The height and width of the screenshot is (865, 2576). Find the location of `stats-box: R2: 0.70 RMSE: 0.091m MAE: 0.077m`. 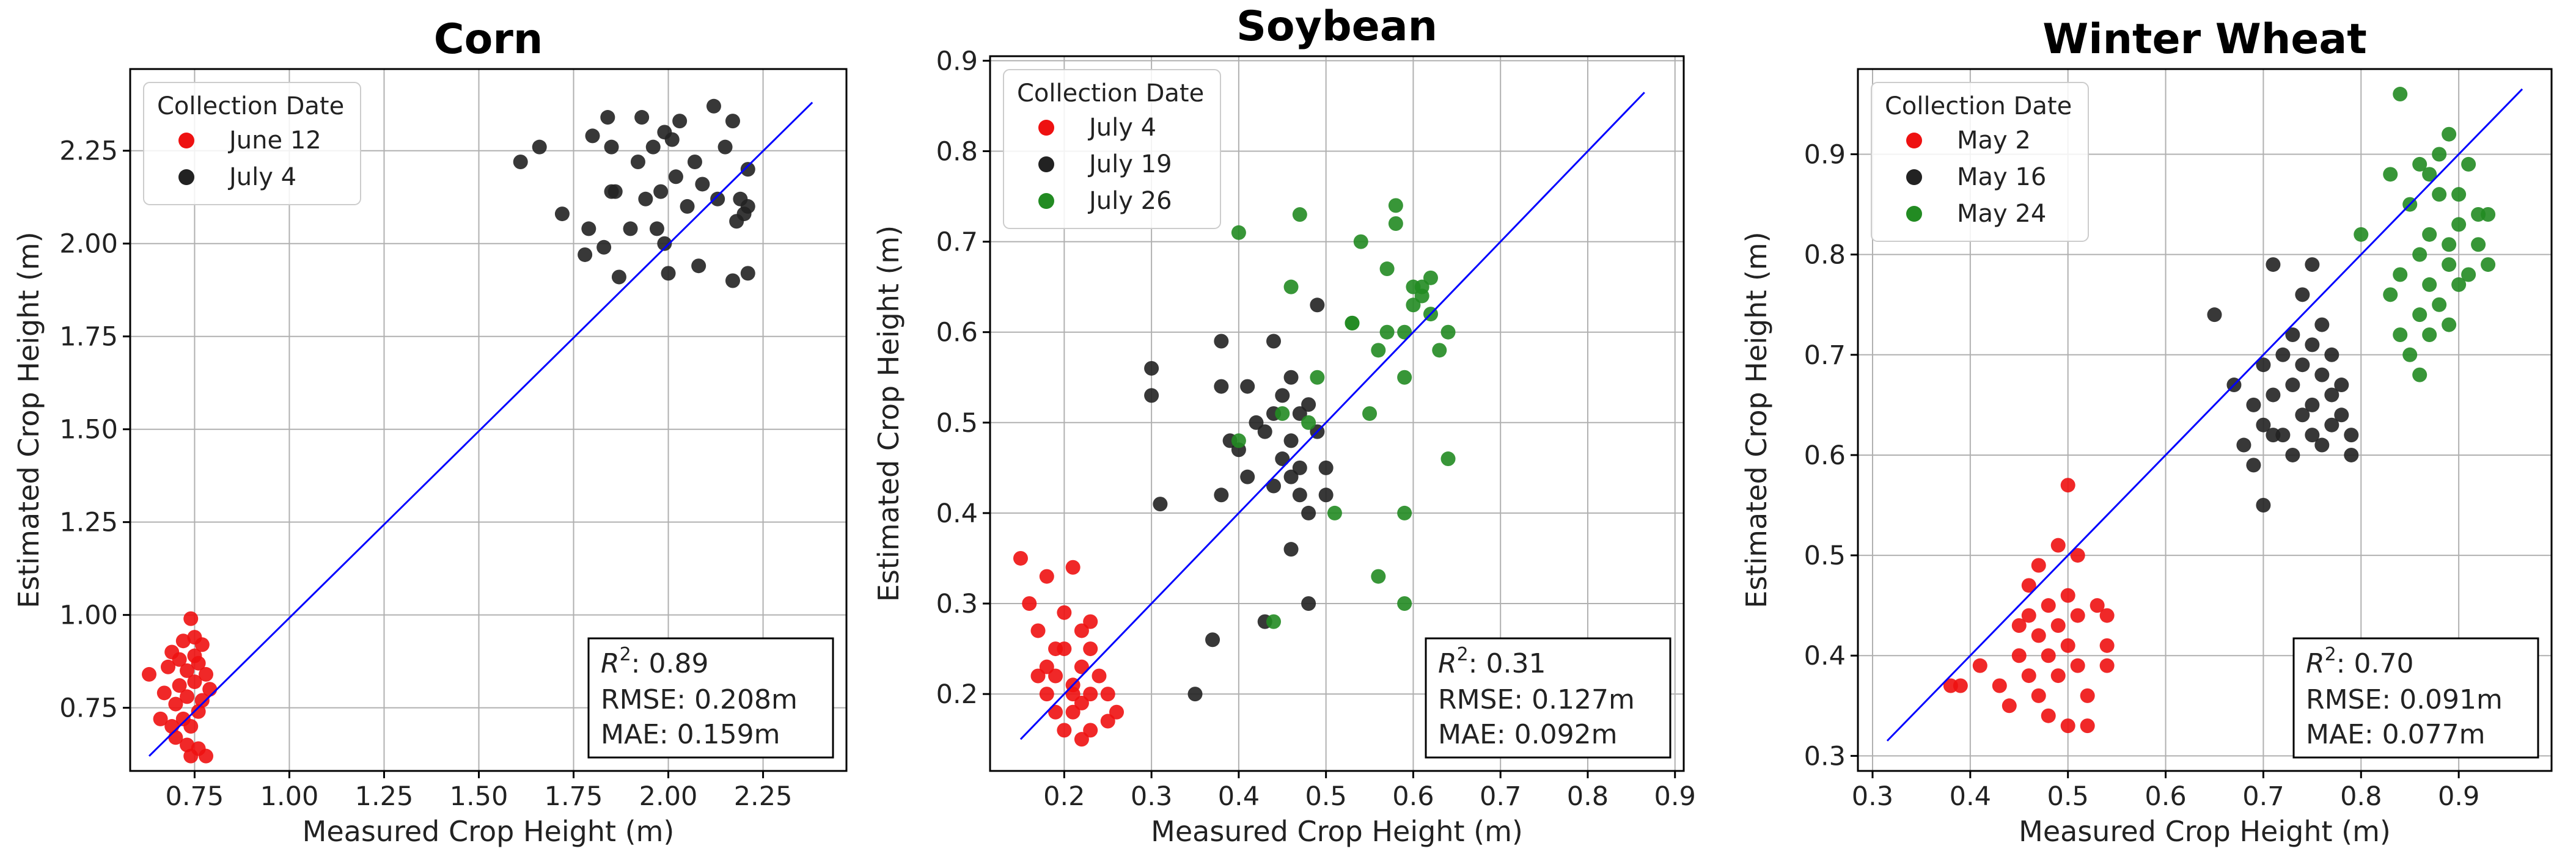

stats-box: R2: 0.70 RMSE: 0.091m MAE: 0.077m is located at coordinates (2415, 698).